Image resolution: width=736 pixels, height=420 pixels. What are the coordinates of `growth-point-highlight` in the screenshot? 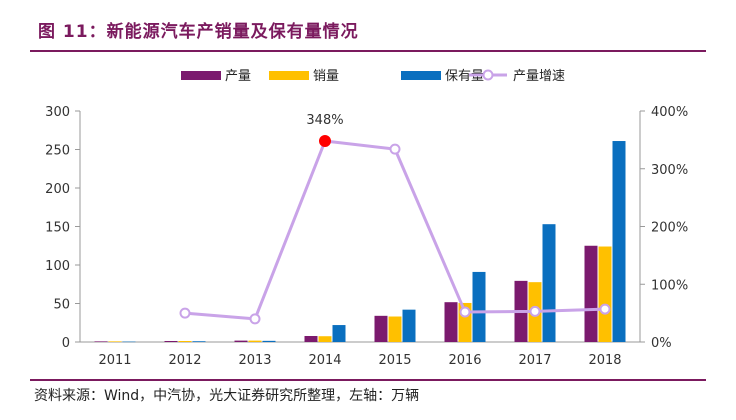 It's located at (325, 141).